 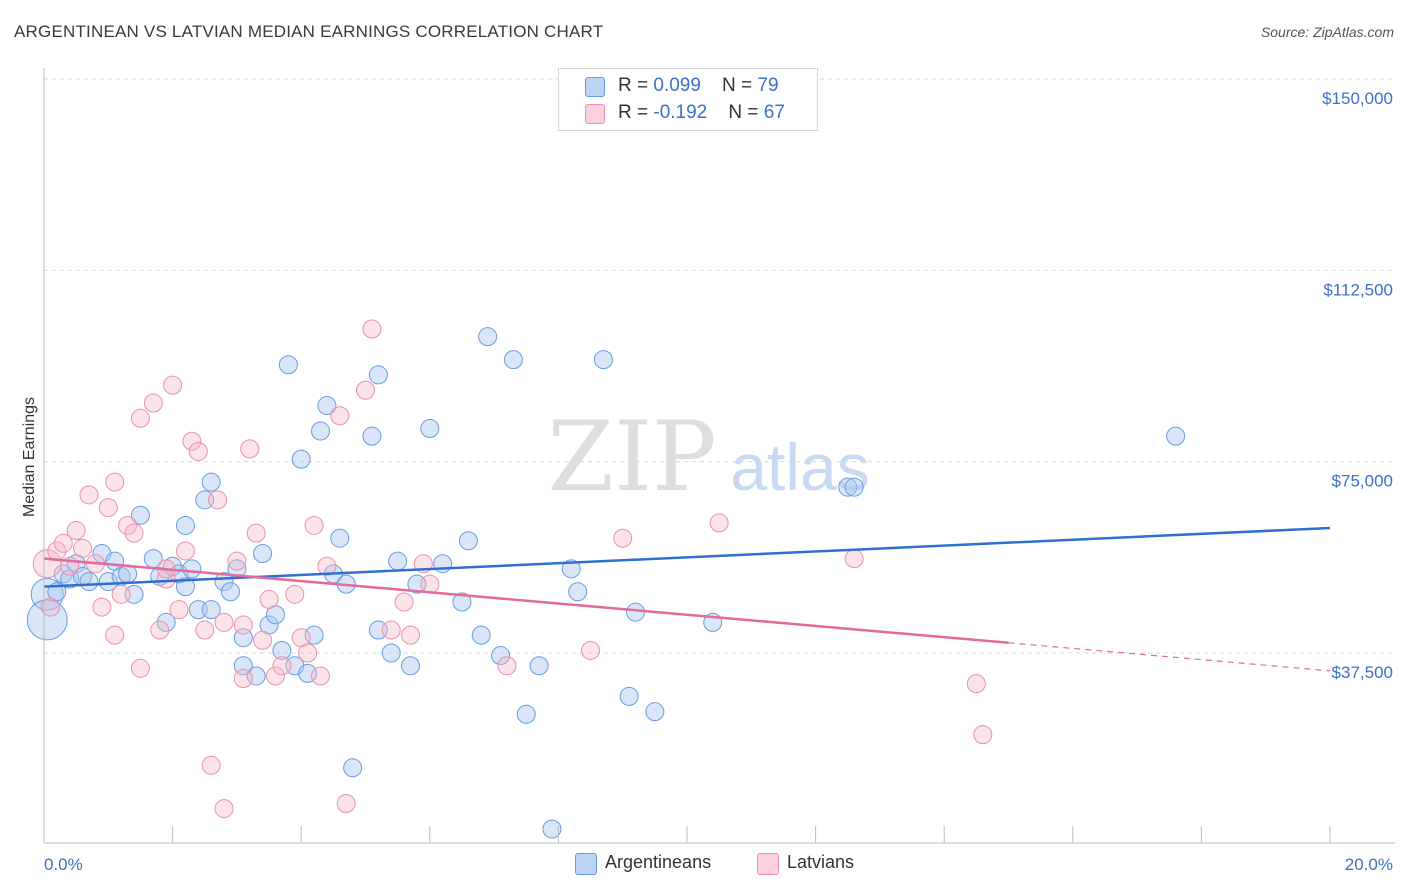 What do you see at coordinates (595, 114) in the screenshot?
I see `legend-swatch-latvians` at bounding box center [595, 114].